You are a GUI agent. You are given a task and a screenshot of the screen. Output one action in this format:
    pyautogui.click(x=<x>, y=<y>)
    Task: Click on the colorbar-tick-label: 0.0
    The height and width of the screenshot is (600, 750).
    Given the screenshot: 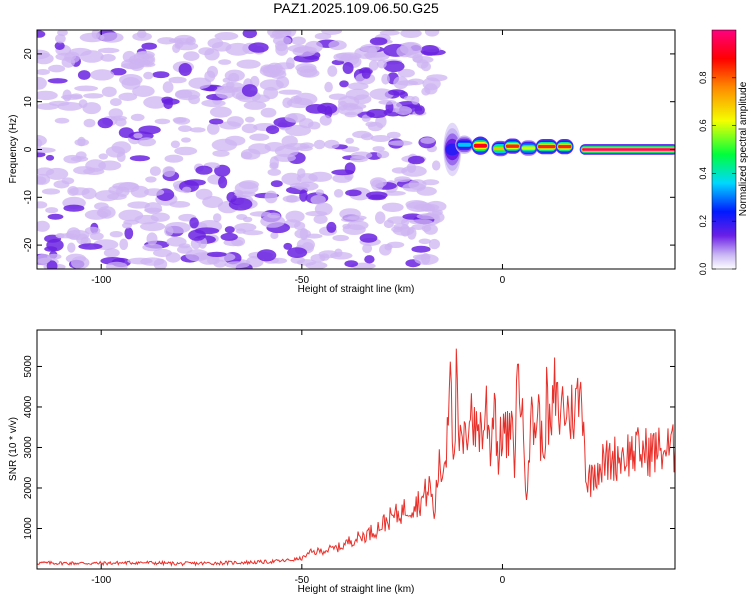 What is the action you would take?
    pyautogui.click(x=703, y=269)
    